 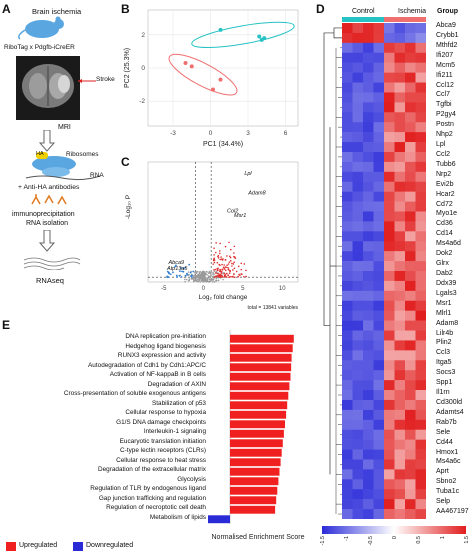 I want to click on gene-label: Ms4a6c, so click(x=448, y=462).